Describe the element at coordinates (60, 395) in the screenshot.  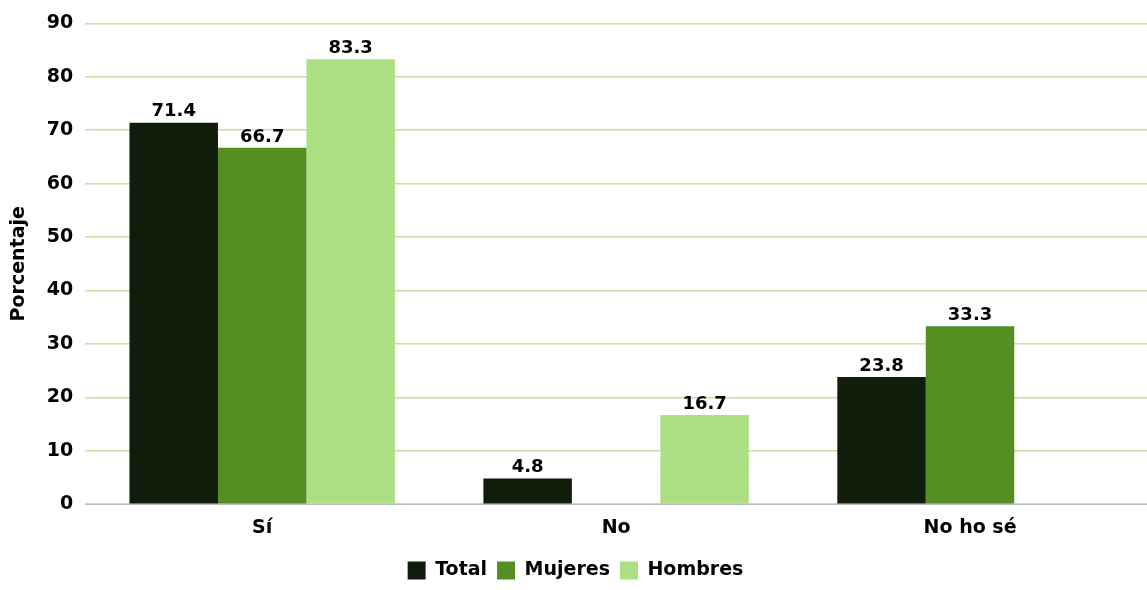
I see `y-tick-label: 20` at that location.